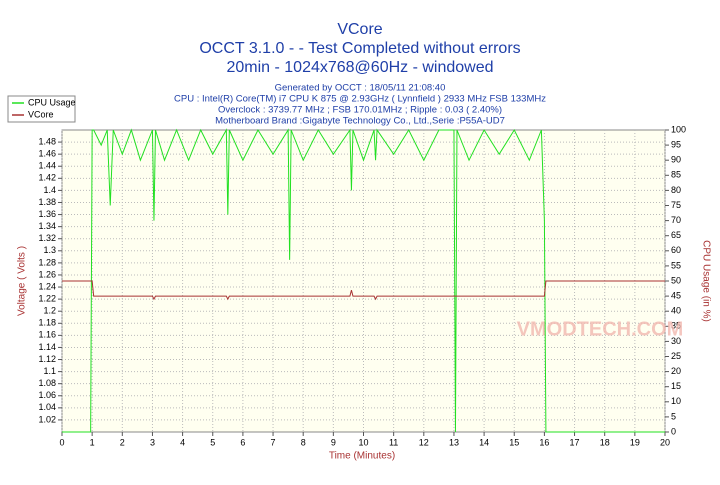  What do you see at coordinates (676, 326) in the screenshot?
I see `y2-tick-label: 35` at bounding box center [676, 326].